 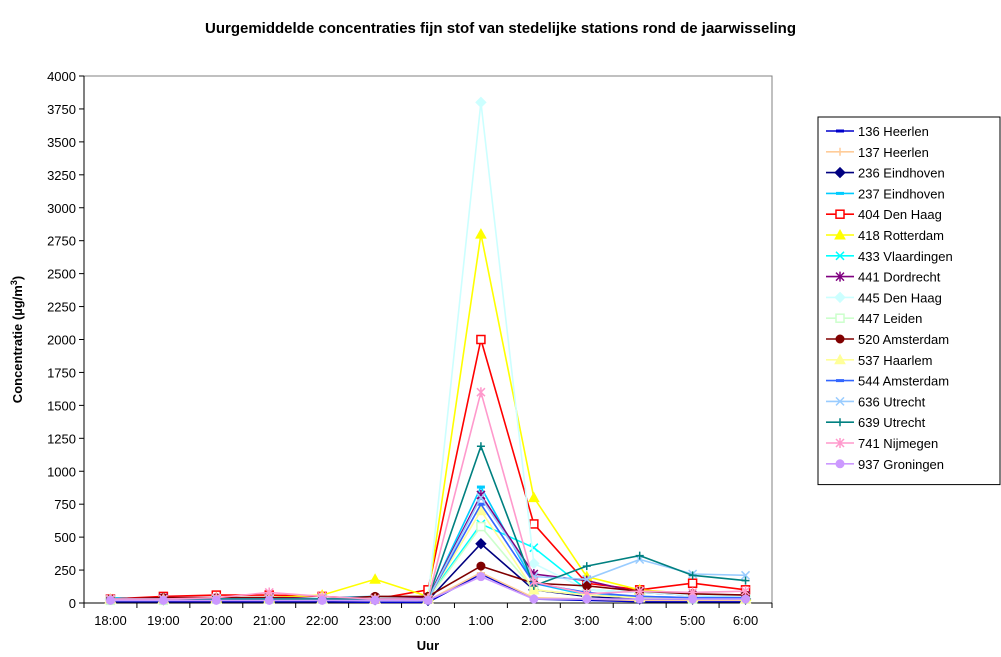 I want to click on legend-item: 520 Amsterdam, so click(x=887, y=339).